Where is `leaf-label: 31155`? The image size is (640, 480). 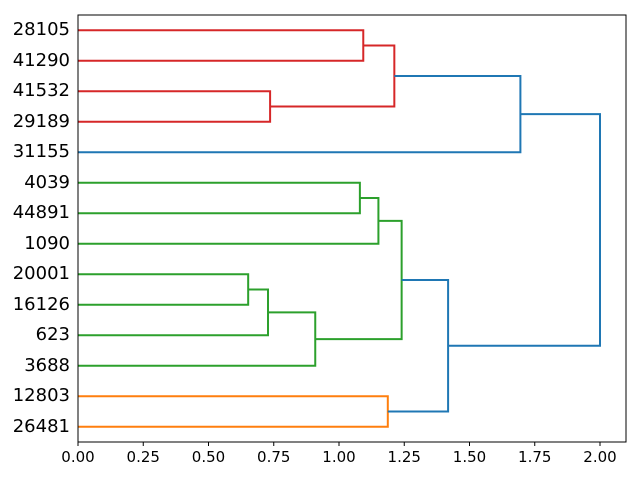
leaf-label: 31155 is located at coordinates (41, 152).